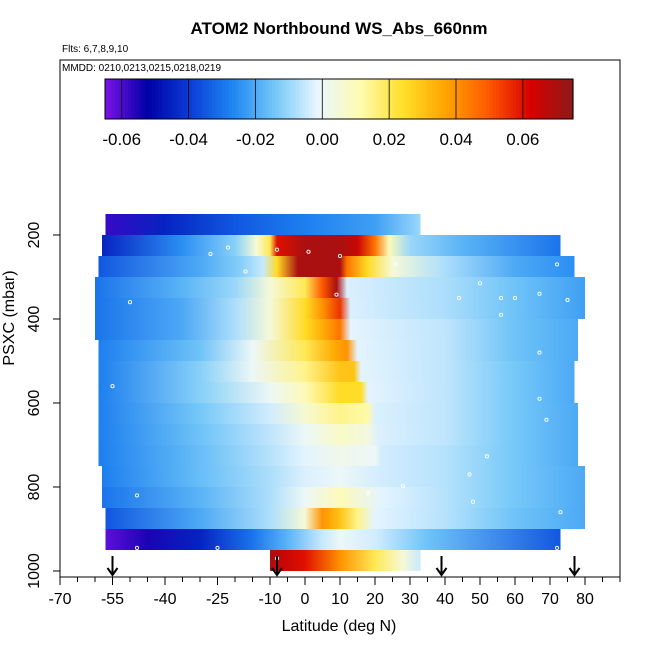 Image resolution: width=650 pixels, height=650 pixels. I want to click on flight-marker-arrowhead, so click(574, 572).